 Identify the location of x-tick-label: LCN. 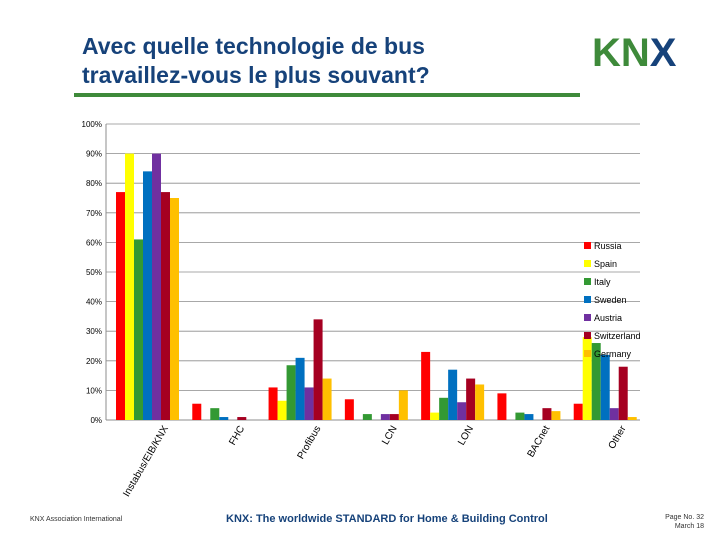
(390, 435).